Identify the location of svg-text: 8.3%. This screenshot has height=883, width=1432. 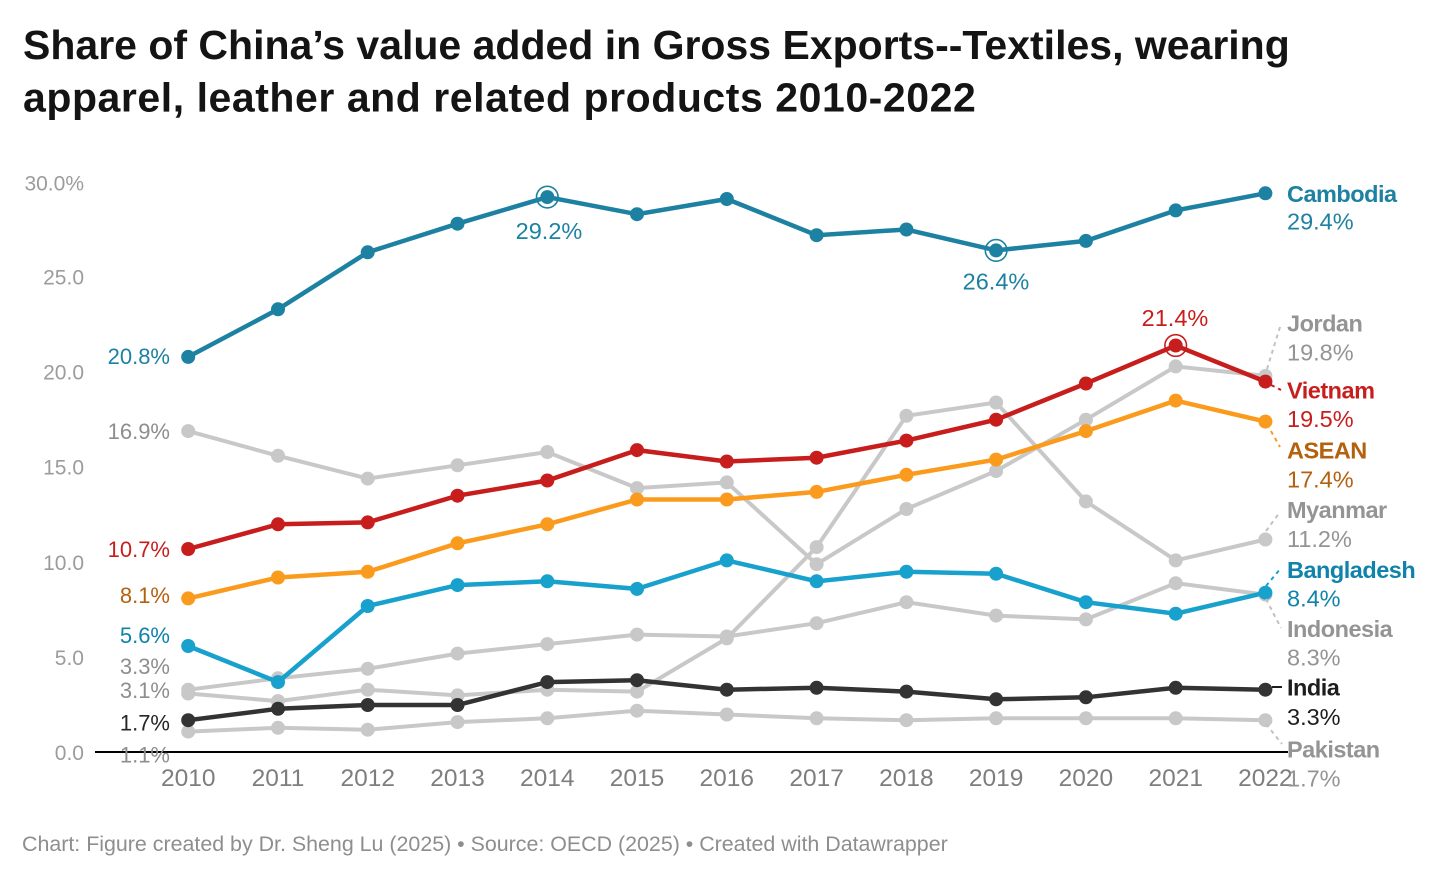
(1314, 658).